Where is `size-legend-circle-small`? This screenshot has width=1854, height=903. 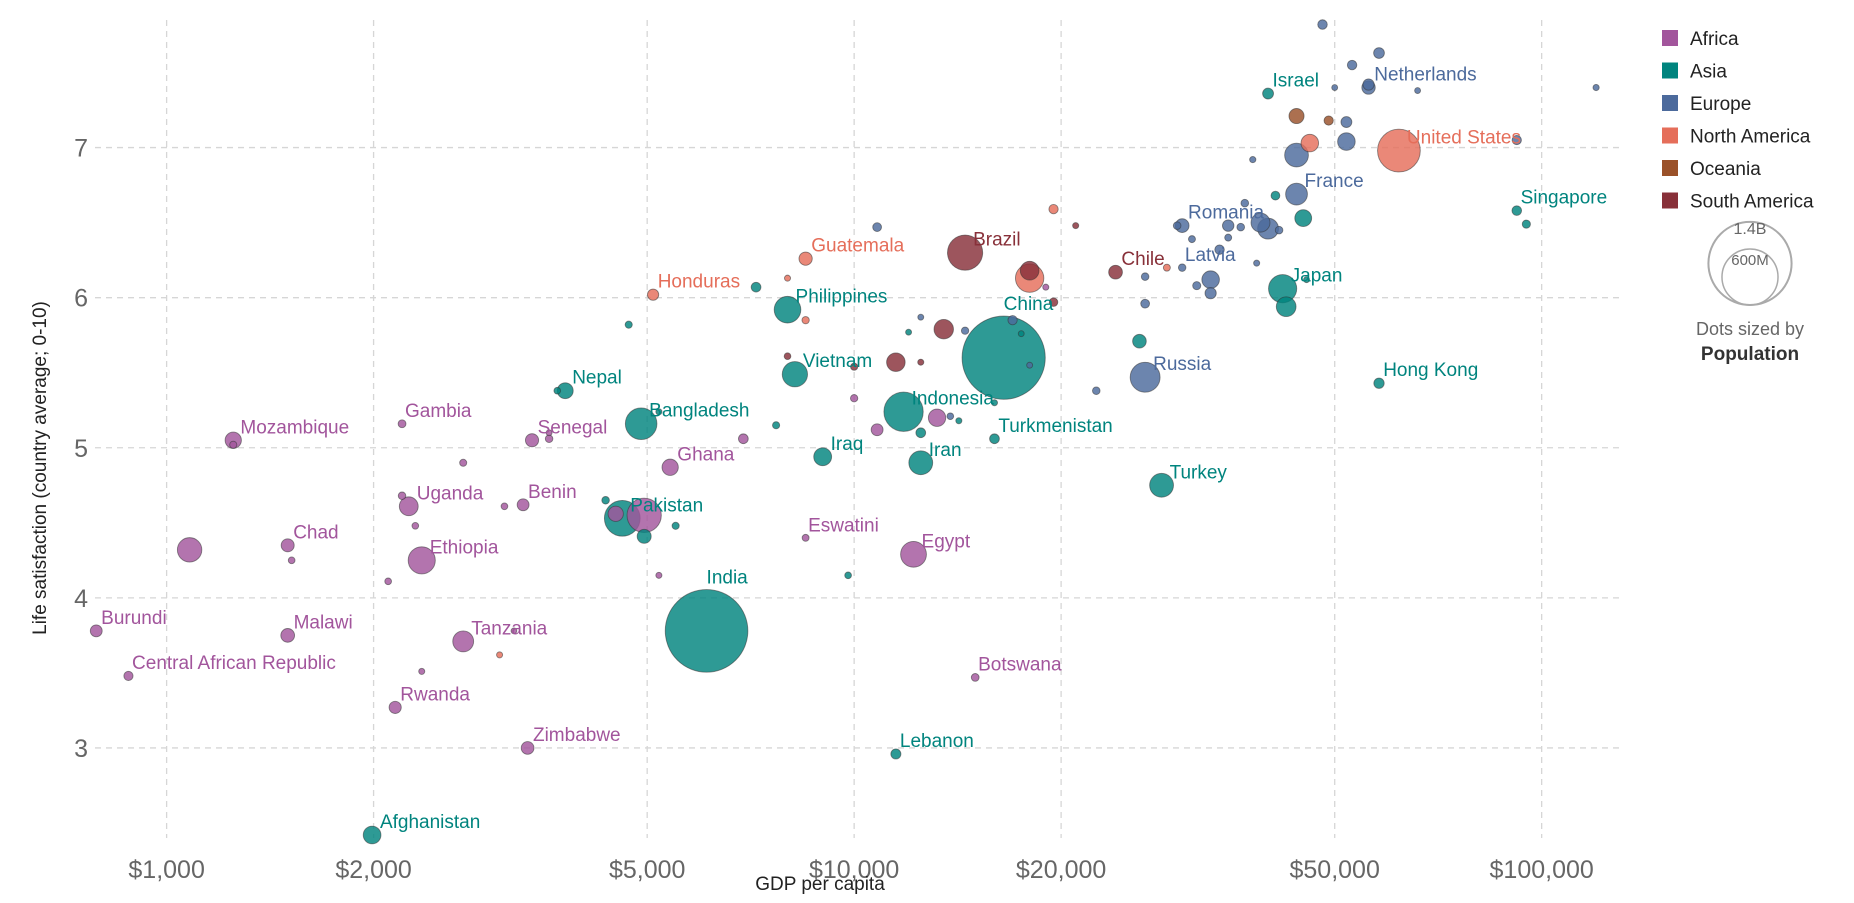 size-legend-circle-small is located at coordinates (1750, 277).